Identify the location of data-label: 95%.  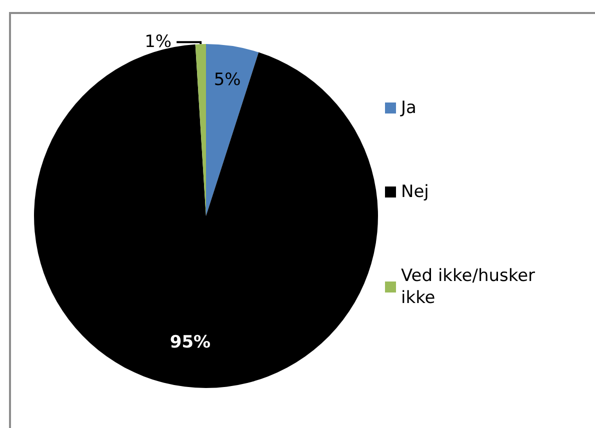
(190, 342).